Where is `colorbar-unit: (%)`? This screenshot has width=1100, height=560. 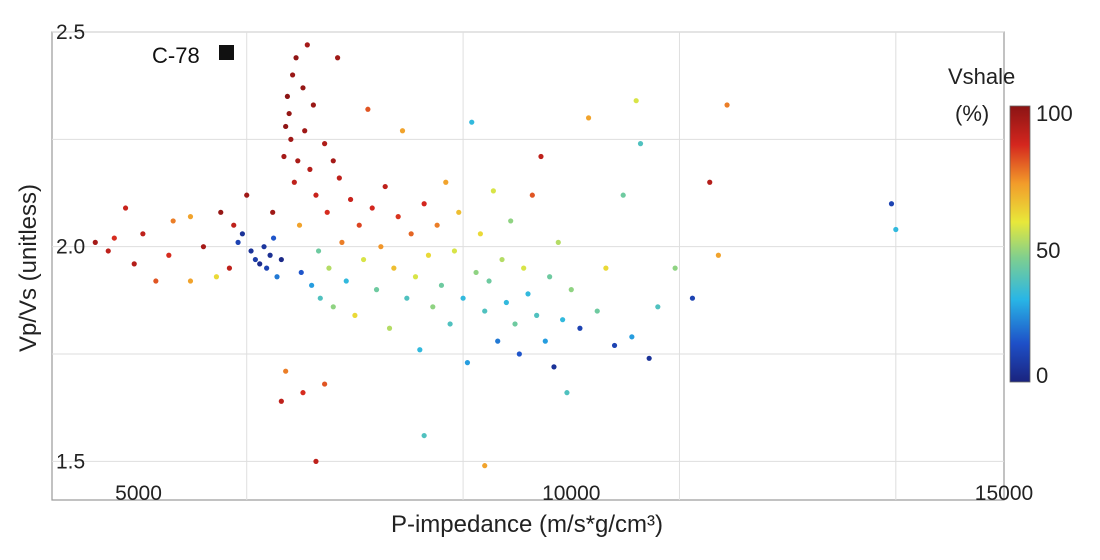 colorbar-unit: (%) is located at coordinates (972, 113).